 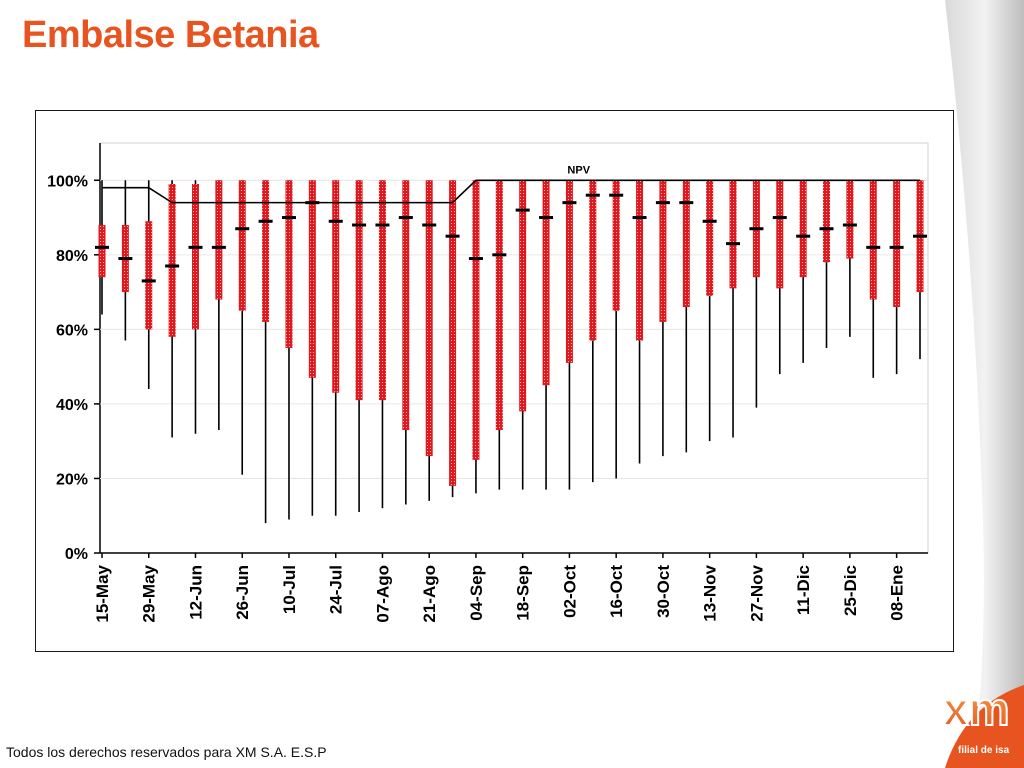 What do you see at coordinates (984, 750) in the screenshot?
I see `logo-tagline: filial de isa` at bounding box center [984, 750].